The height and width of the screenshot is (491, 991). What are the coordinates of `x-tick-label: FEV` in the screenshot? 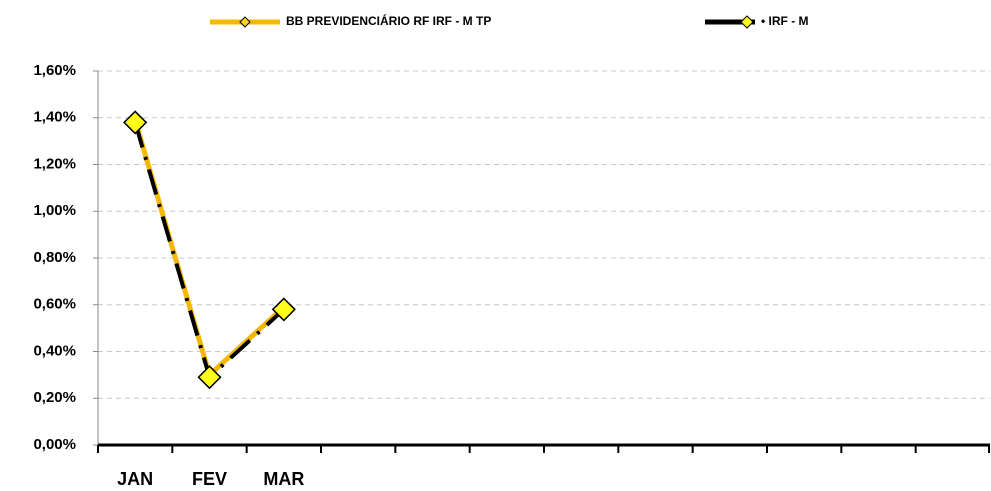 It's located at (209, 479).